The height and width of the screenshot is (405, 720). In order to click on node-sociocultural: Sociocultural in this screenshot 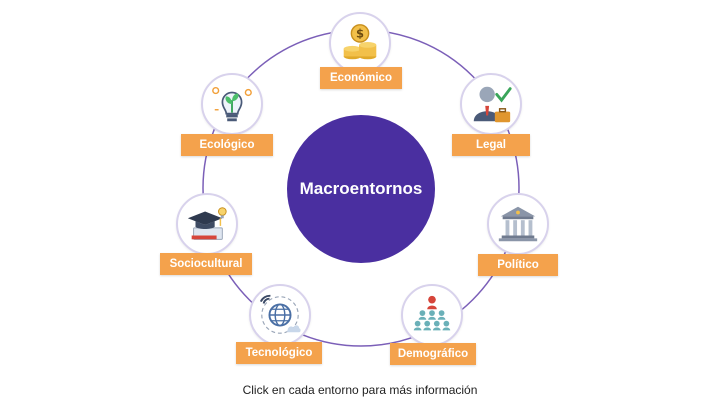, I will do `click(206, 264)`.